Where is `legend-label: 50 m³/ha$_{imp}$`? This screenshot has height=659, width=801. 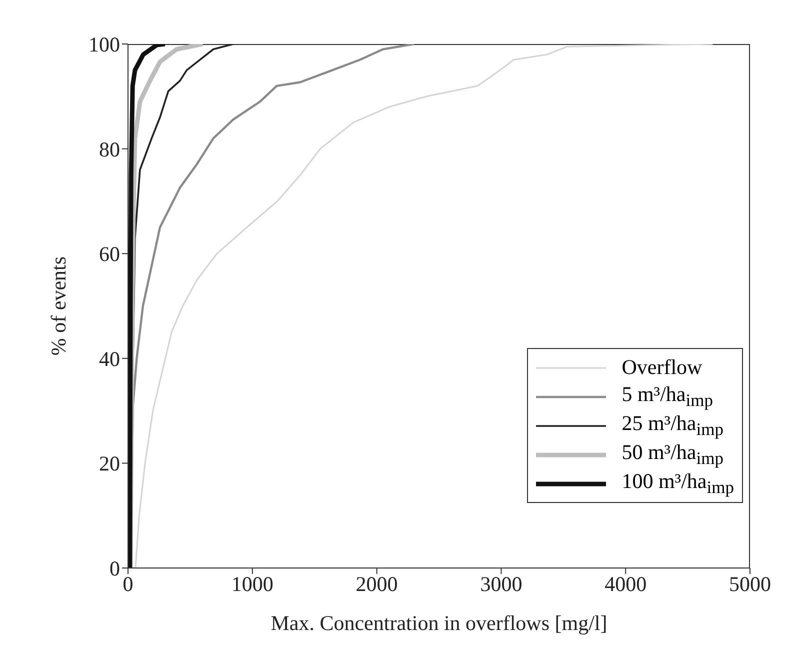 legend-label: 50 m³/ha$_{imp}$ is located at coordinates (673, 454).